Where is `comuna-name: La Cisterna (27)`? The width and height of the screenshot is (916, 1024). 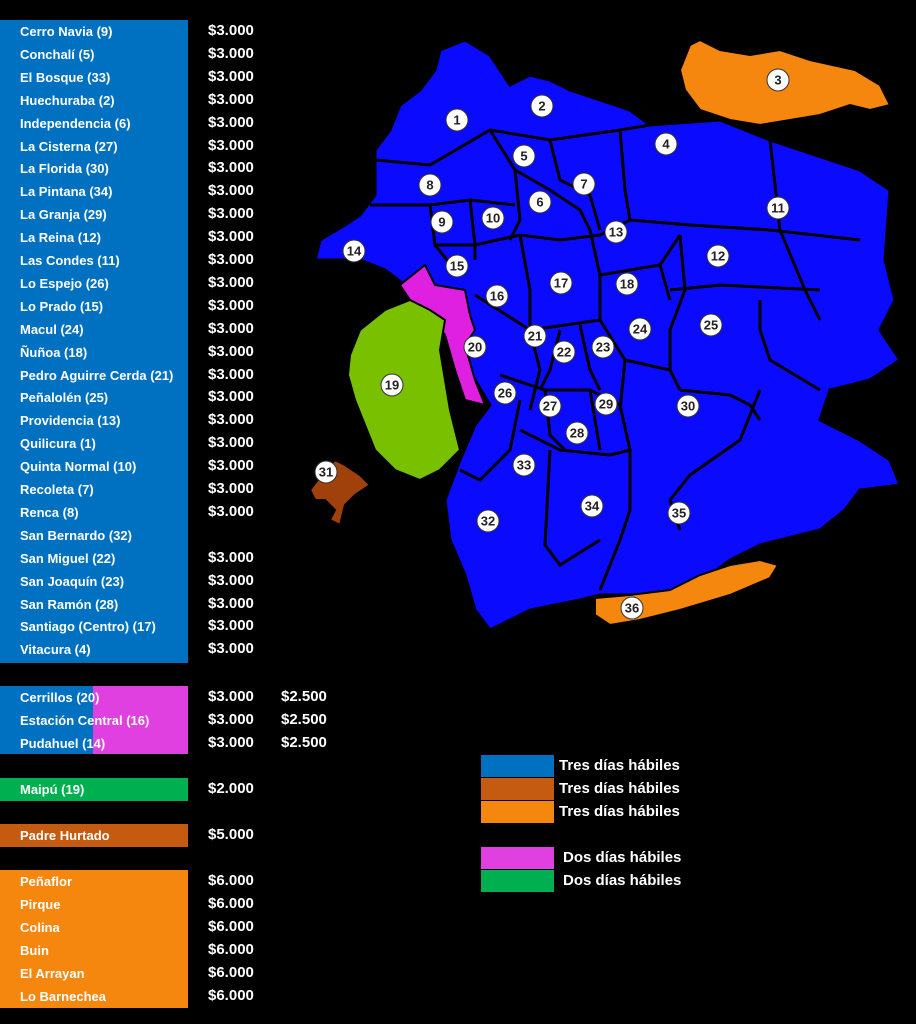
comuna-name: La Cisterna (27) is located at coordinates (69, 146).